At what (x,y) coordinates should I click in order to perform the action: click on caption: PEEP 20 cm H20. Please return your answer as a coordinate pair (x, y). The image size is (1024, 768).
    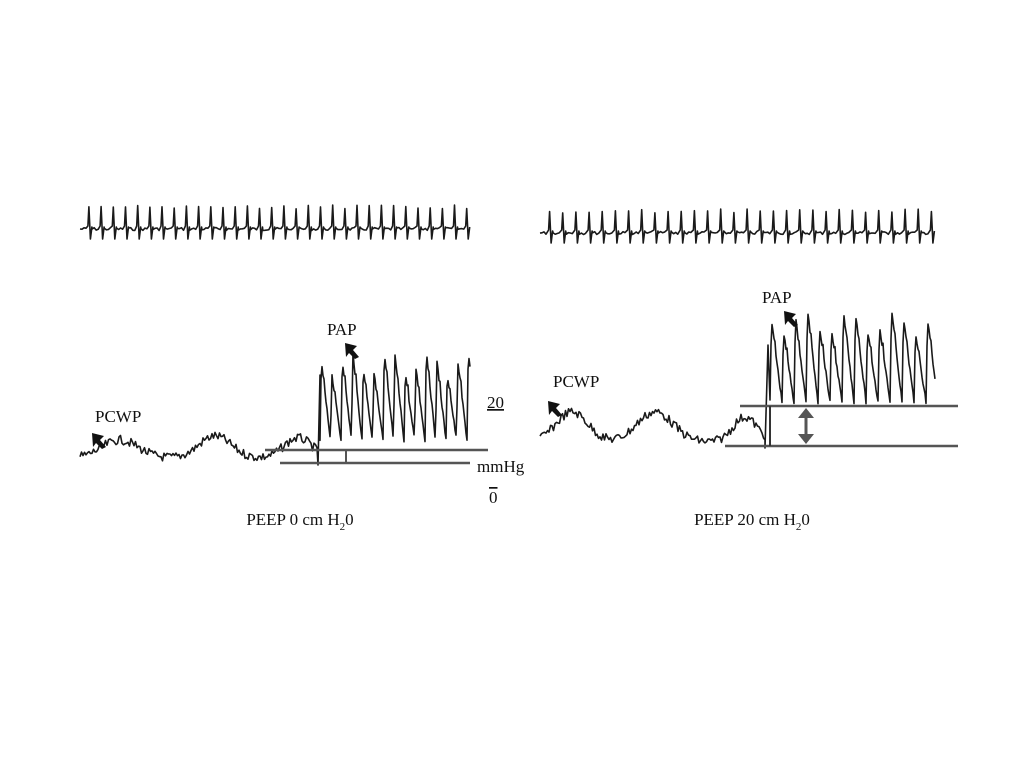
    Looking at the image, I should click on (752, 521).